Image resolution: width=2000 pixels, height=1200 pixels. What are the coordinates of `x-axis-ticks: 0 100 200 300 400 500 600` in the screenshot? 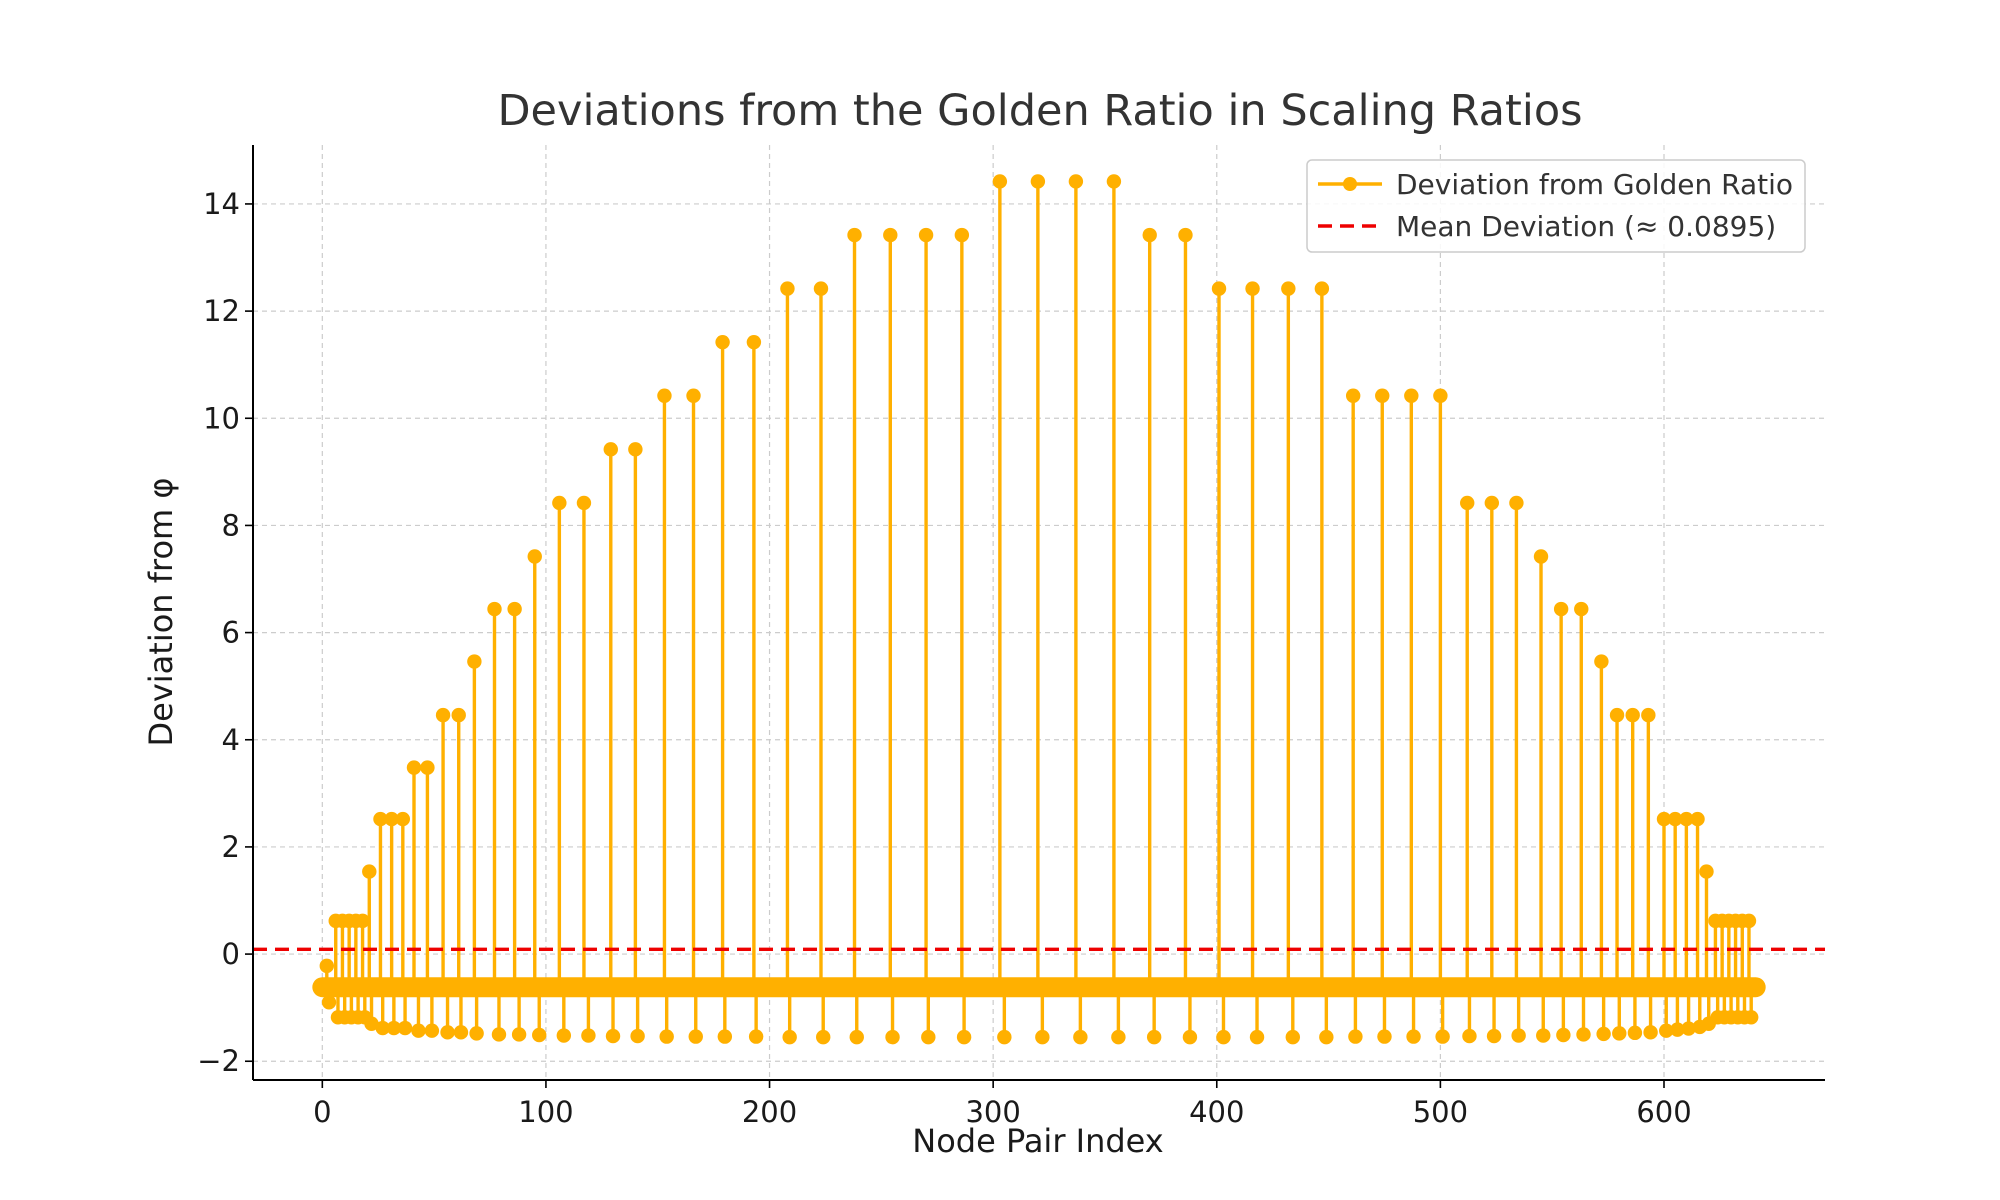 It's located at (1002, 1104).